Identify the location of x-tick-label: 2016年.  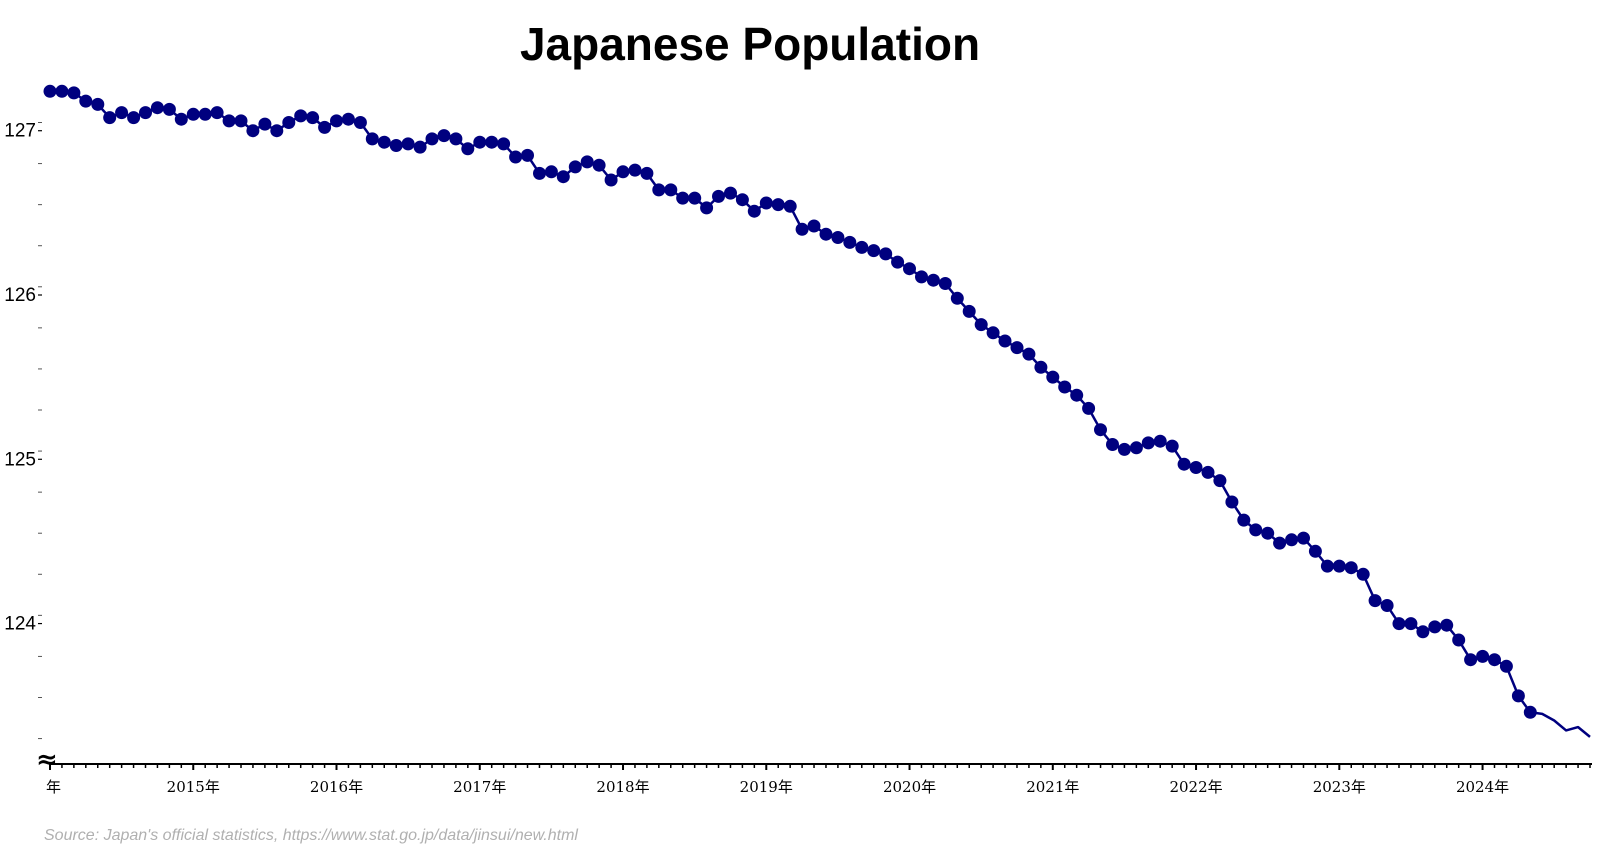
(336, 787).